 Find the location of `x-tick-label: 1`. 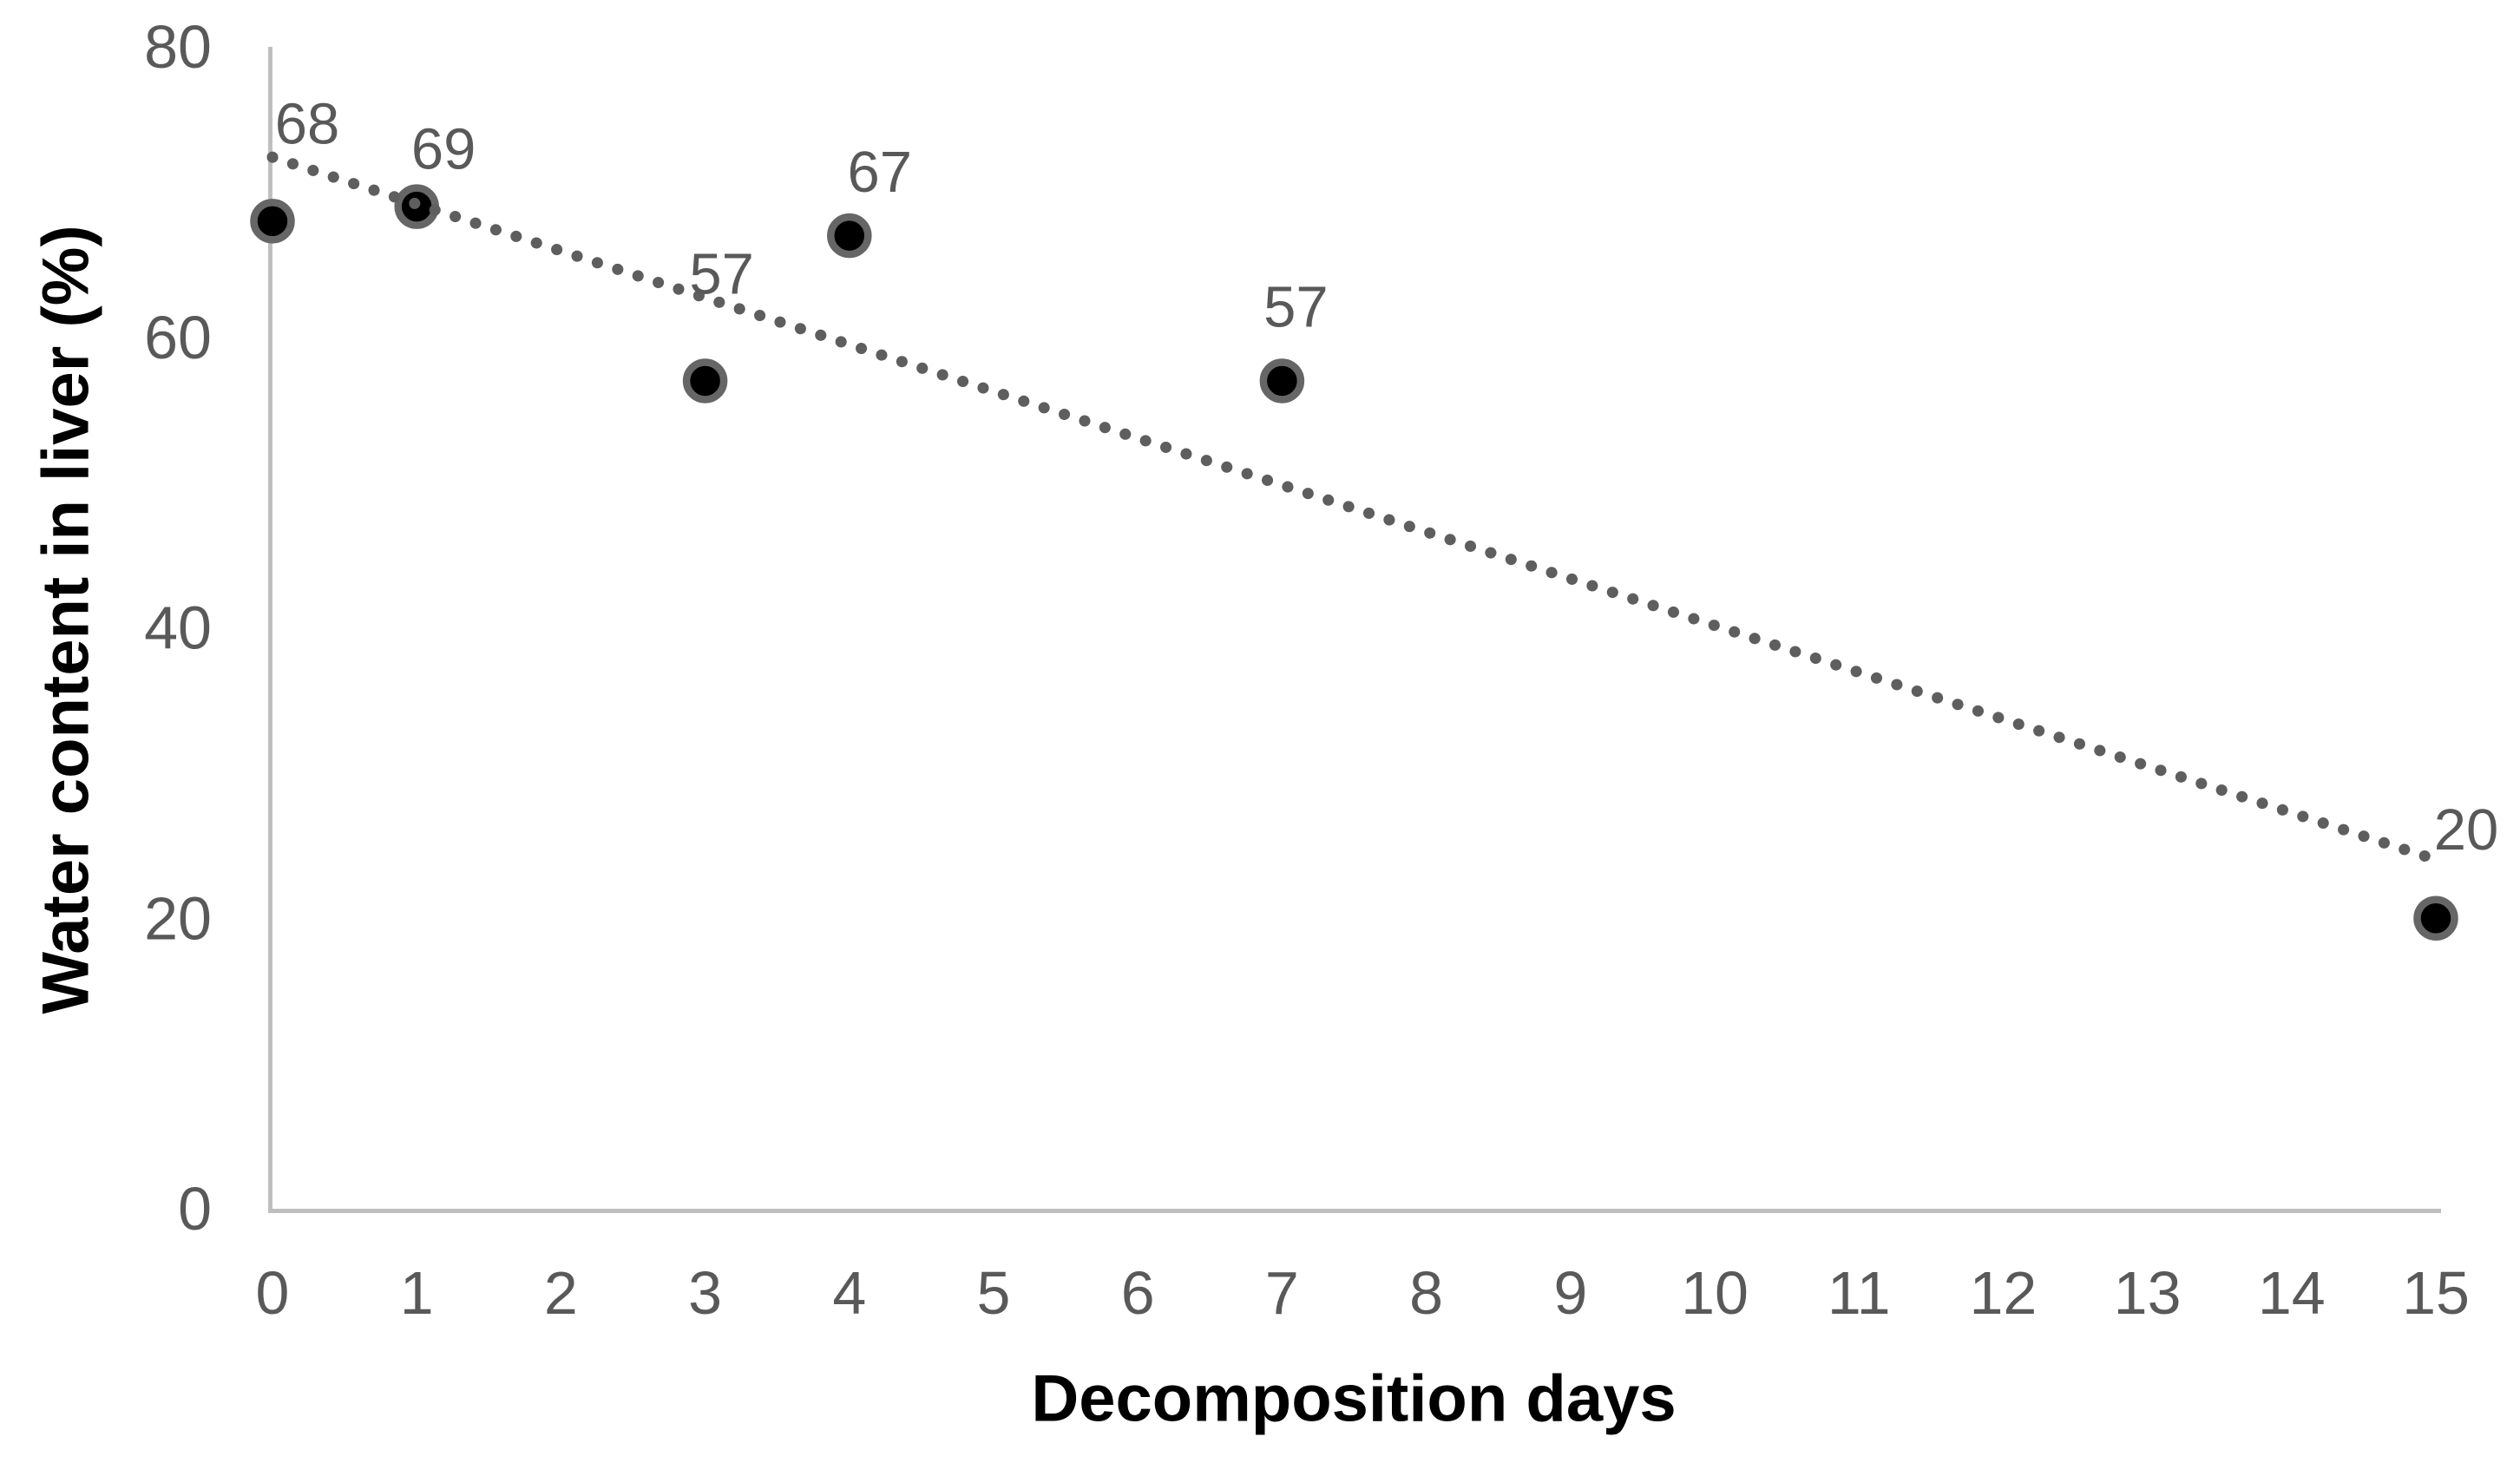

x-tick-label: 1 is located at coordinates (417, 1293).